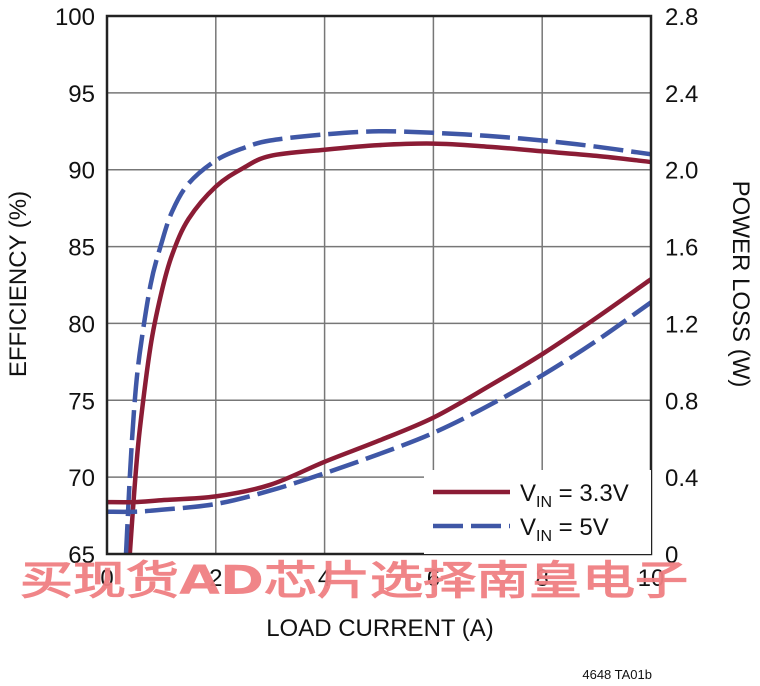  What do you see at coordinates (18, 284) in the screenshot?
I see `y-axis-title: EFFICIENCY (%)` at bounding box center [18, 284].